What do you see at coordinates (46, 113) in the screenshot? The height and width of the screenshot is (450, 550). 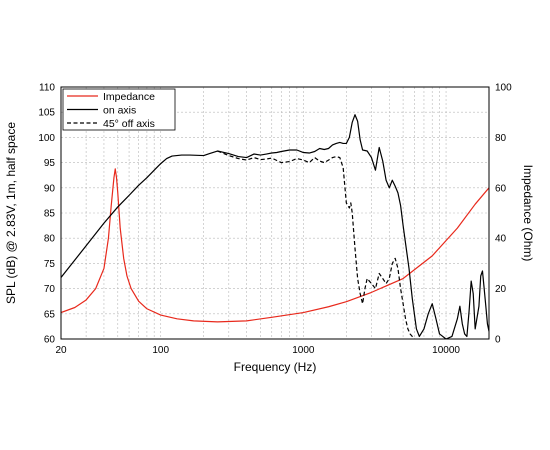 I see `y-left-tick-label: 105` at bounding box center [46, 113].